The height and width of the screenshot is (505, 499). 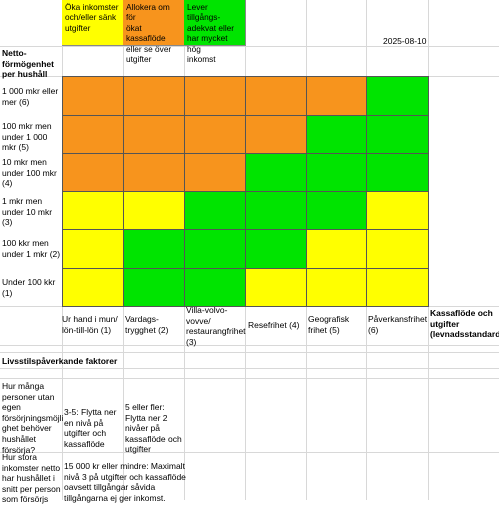 What do you see at coordinates (147, 324) in the screenshot?
I see `column-label-2: Vardags- trygghet (2)` at bounding box center [147, 324].